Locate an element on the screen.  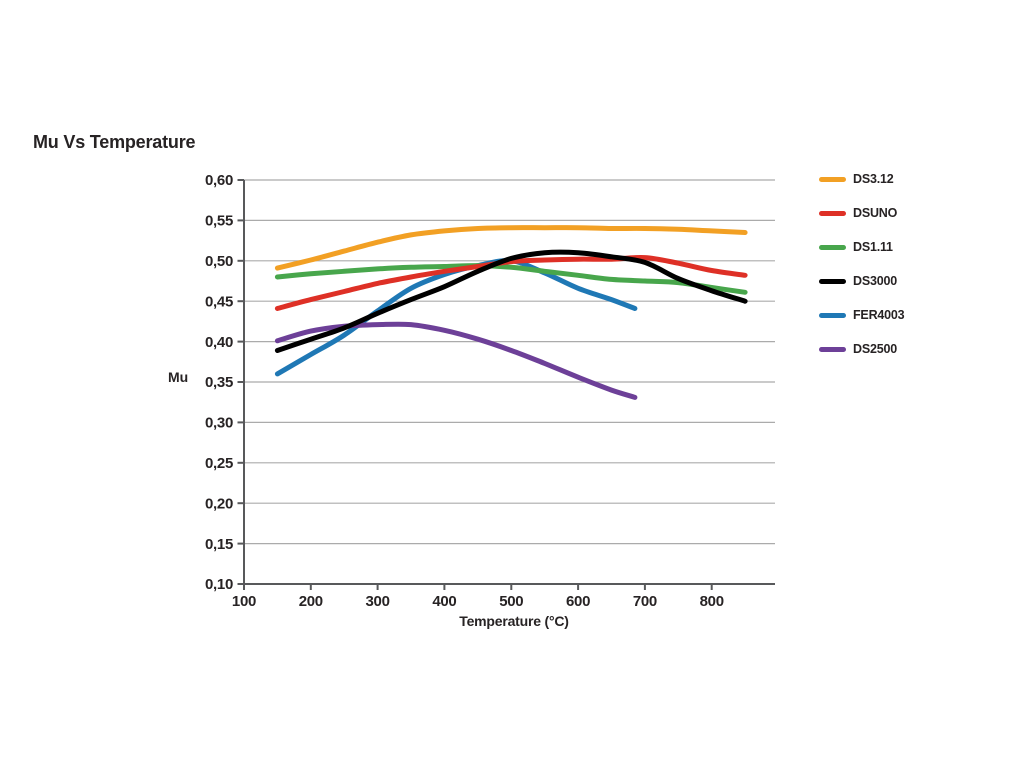
x-tick-label: 500 is located at coordinates (511, 601).